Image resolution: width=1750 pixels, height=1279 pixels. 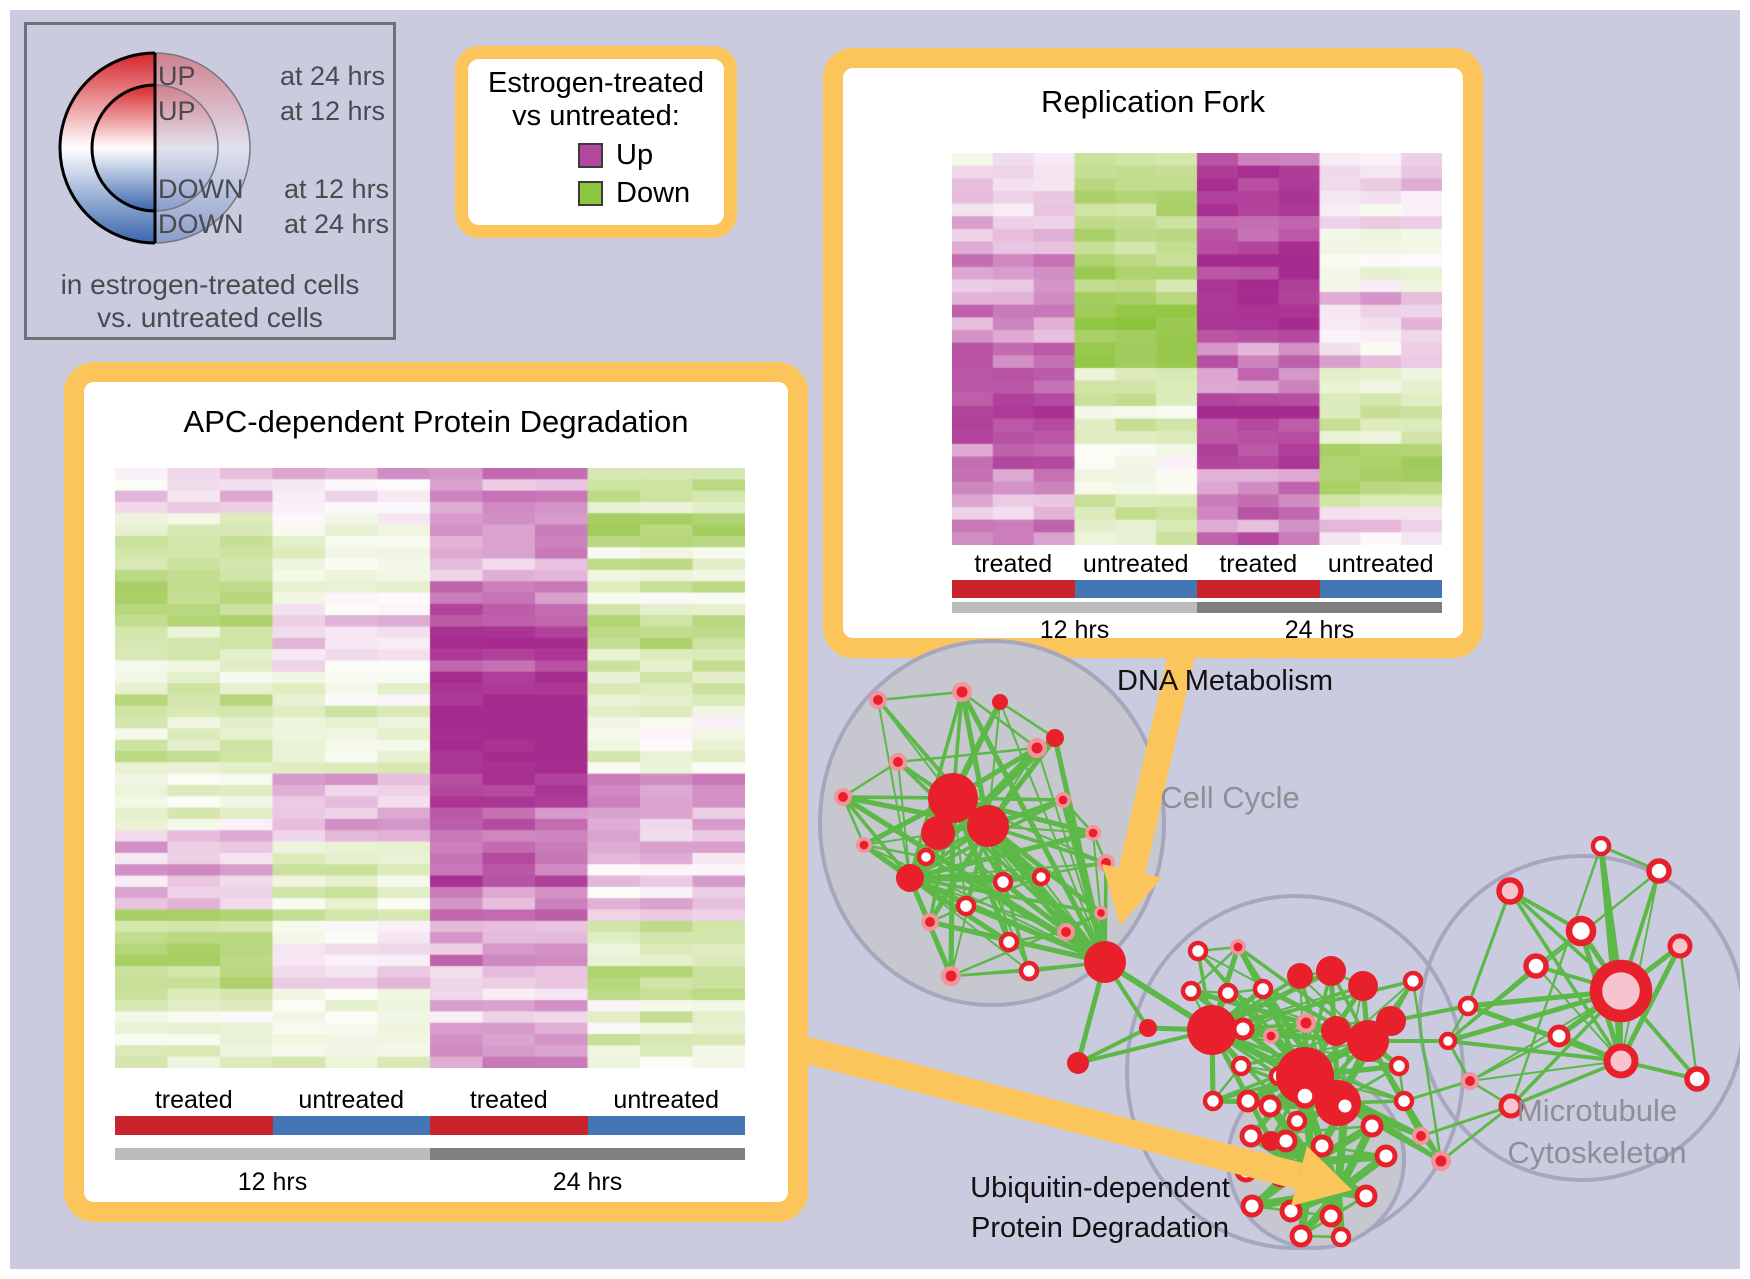 I want to click on outer-left-outline, so click(x=107, y=148).